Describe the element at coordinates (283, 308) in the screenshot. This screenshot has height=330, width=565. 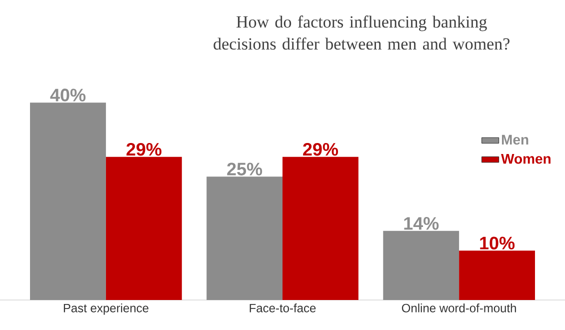
I see `x-tick-label: Face-to-face` at that location.